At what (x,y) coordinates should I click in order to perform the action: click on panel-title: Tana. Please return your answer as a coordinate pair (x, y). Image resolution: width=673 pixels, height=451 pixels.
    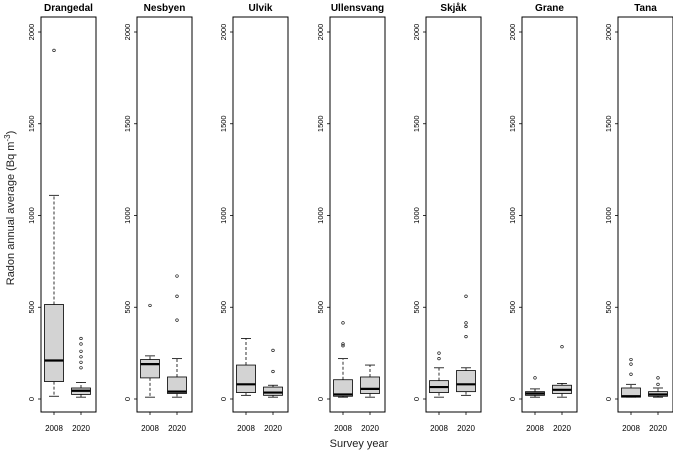
    Looking at the image, I should click on (645, 8).